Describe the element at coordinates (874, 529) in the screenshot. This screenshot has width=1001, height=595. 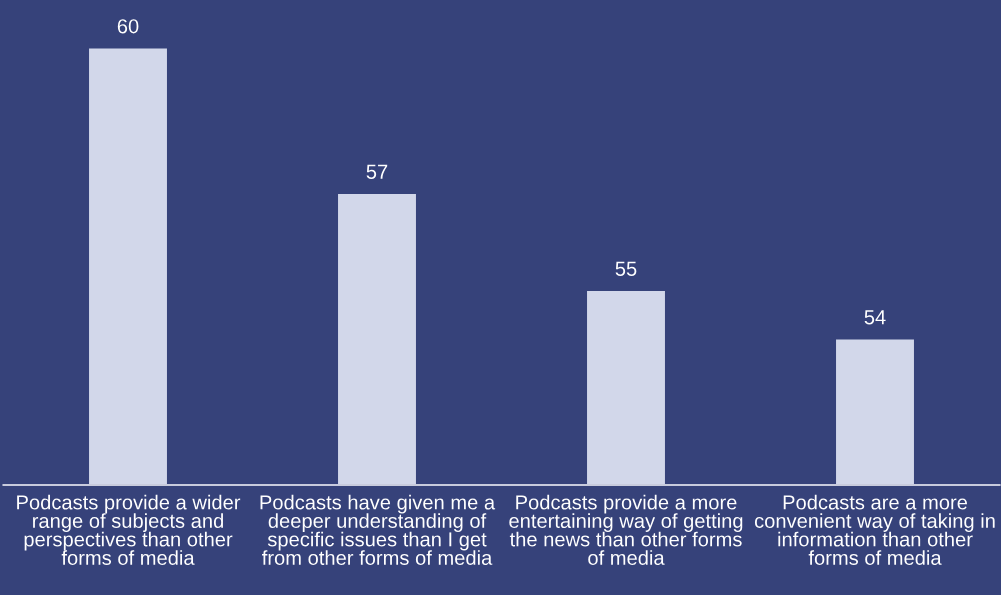
I see `x-tick-label: Podcasts are a more convenient way of taking in information than other forms of media` at that location.